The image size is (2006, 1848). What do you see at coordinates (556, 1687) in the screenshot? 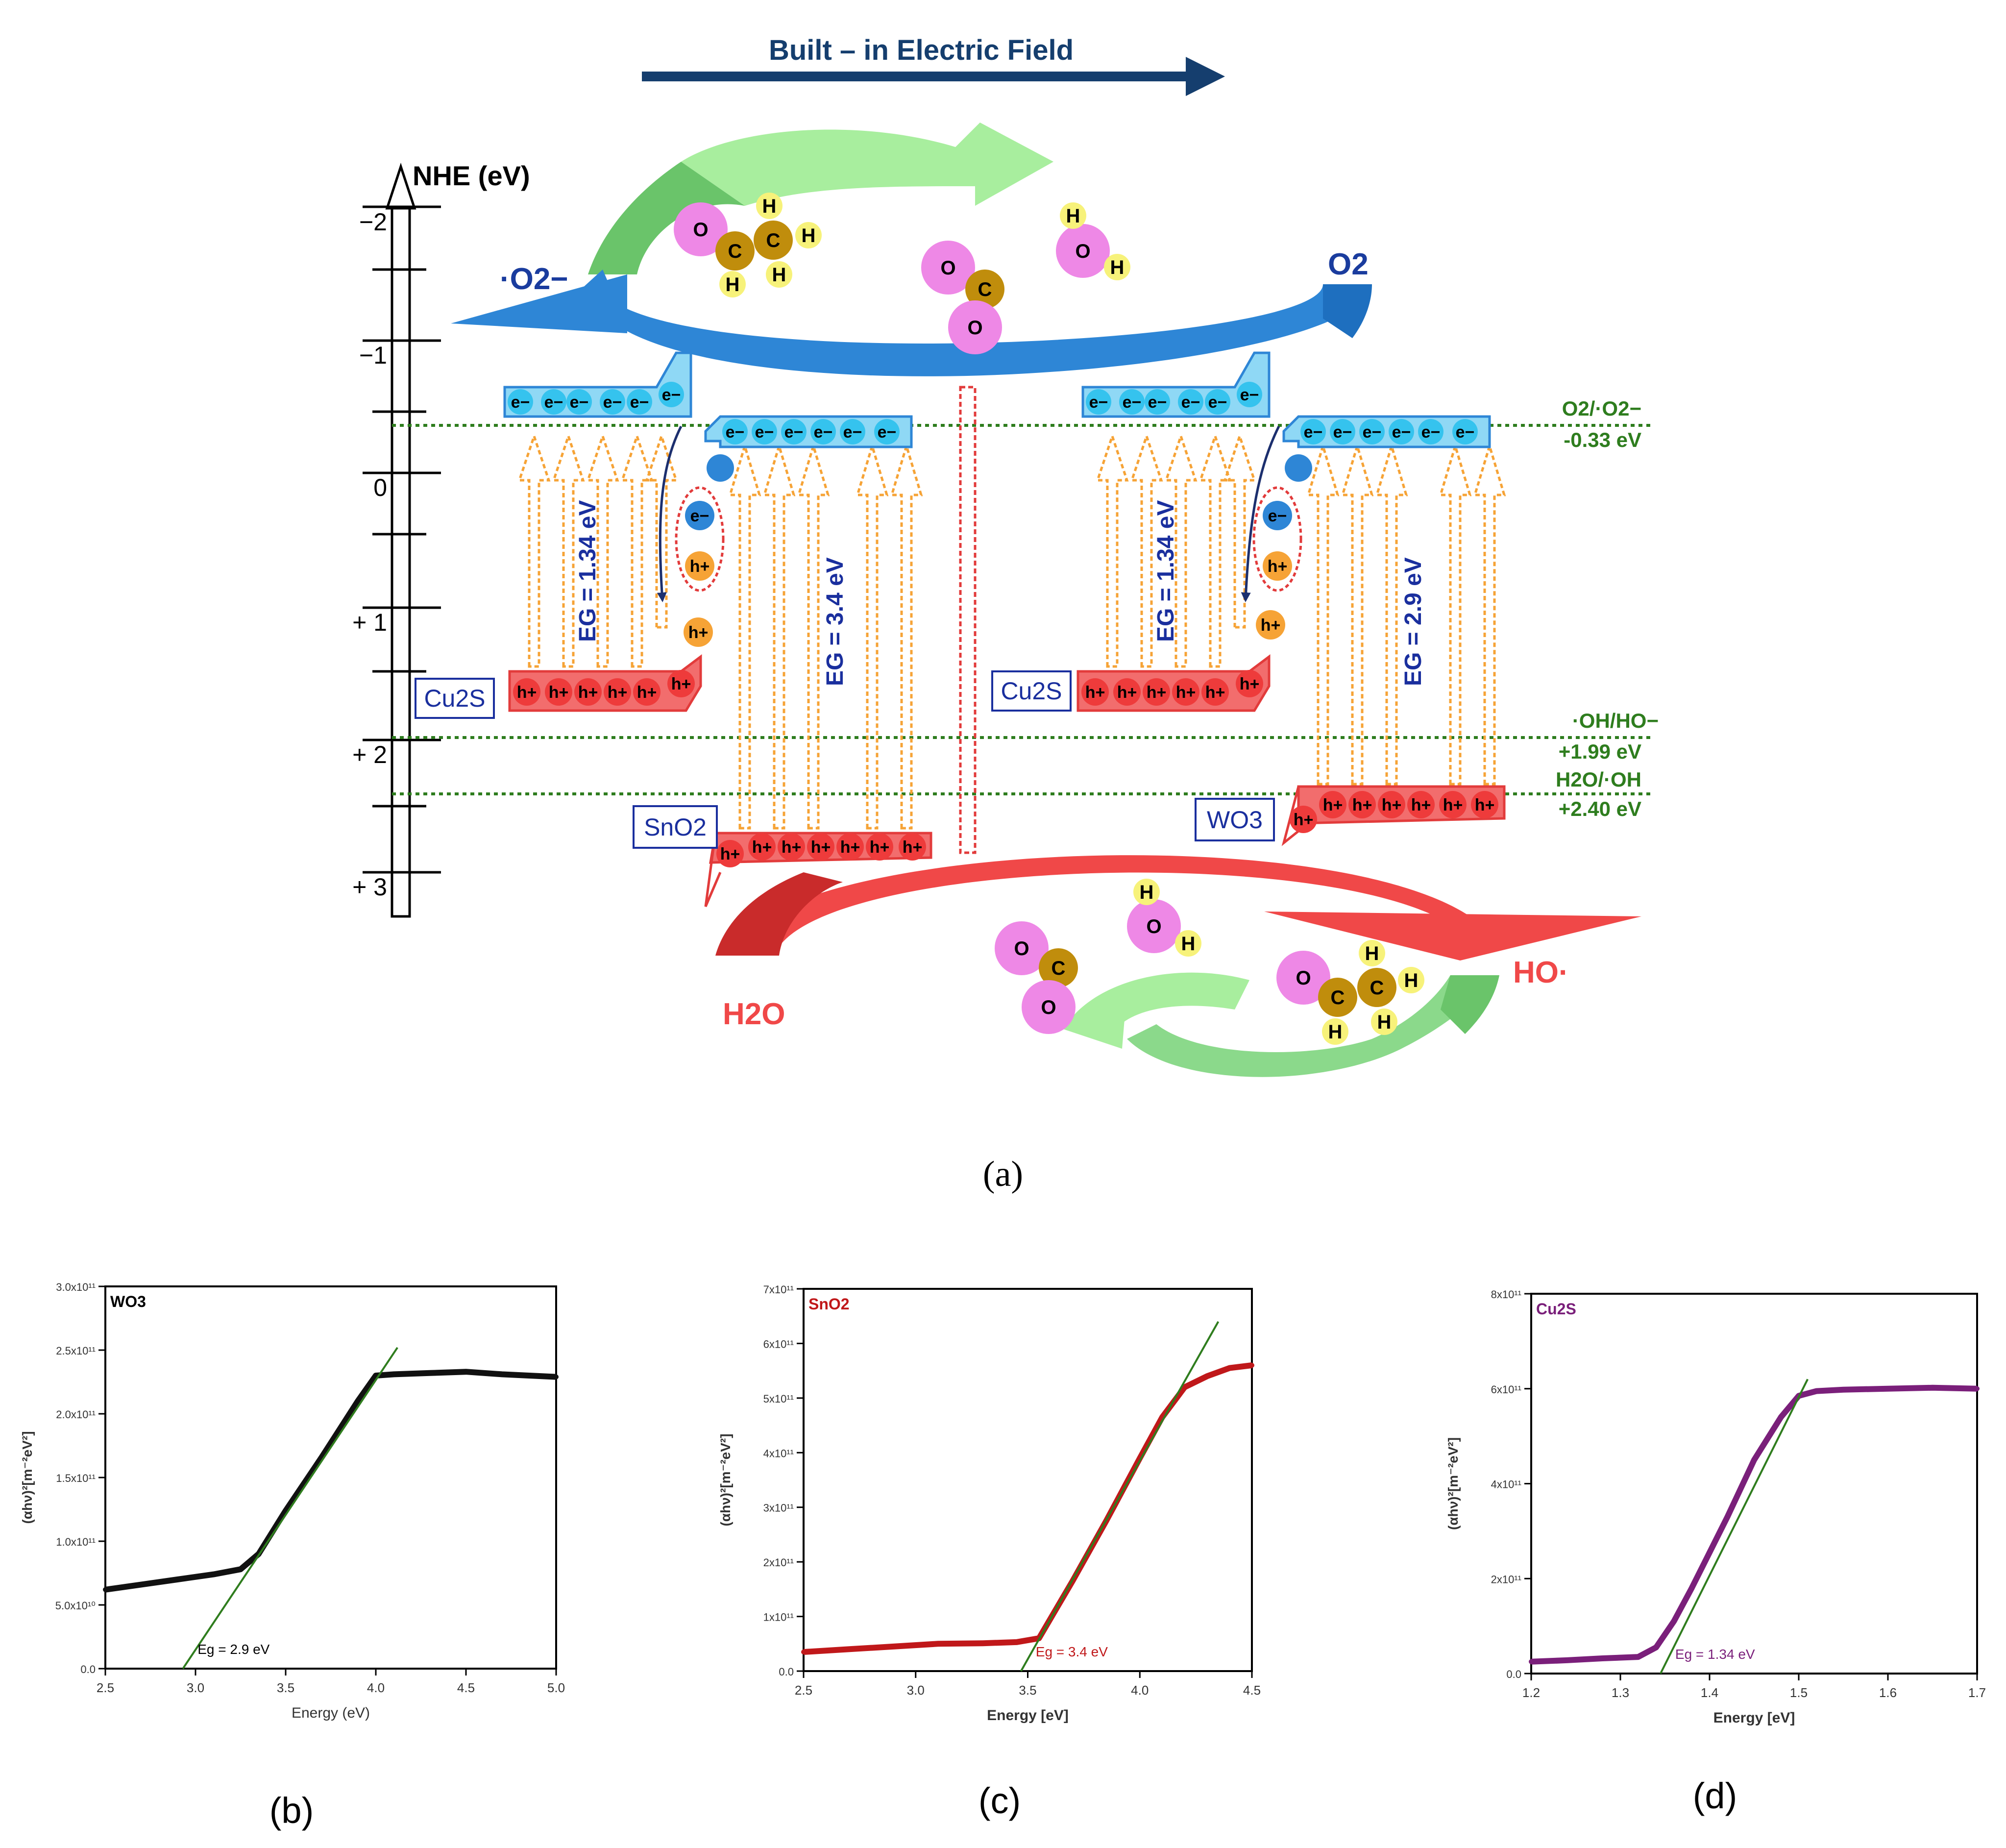
I see `x-tick-label: 5.0` at bounding box center [556, 1687].